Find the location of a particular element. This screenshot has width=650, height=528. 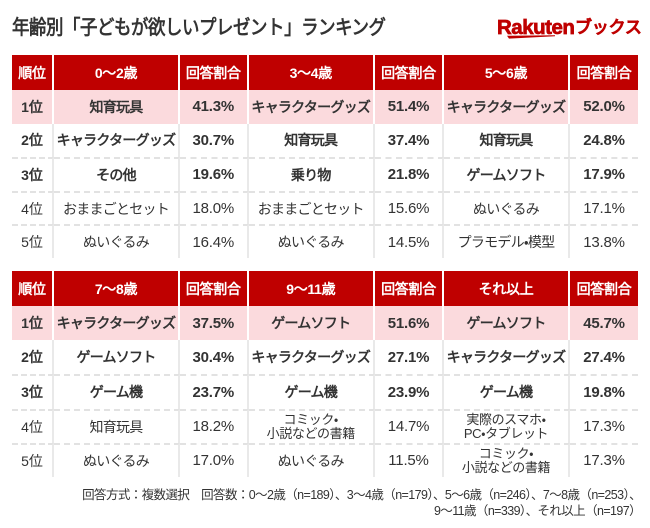

svg-text: Rakuten is located at coordinates (535, 27).